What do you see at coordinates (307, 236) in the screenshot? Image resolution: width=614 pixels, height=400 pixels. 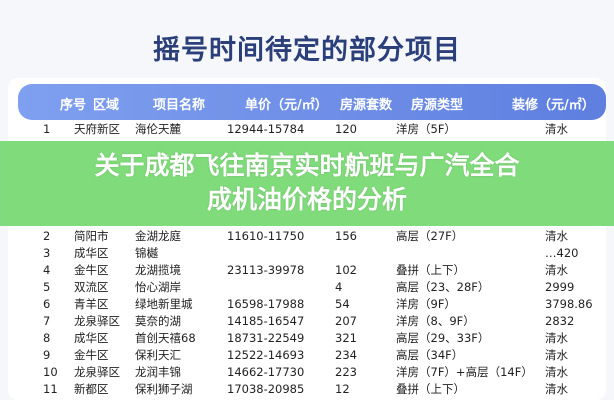 I see `table-row: 2 简阳市 金湖龙庭 11610-11750 156 高层（27F） 清水` at bounding box center [307, 236].